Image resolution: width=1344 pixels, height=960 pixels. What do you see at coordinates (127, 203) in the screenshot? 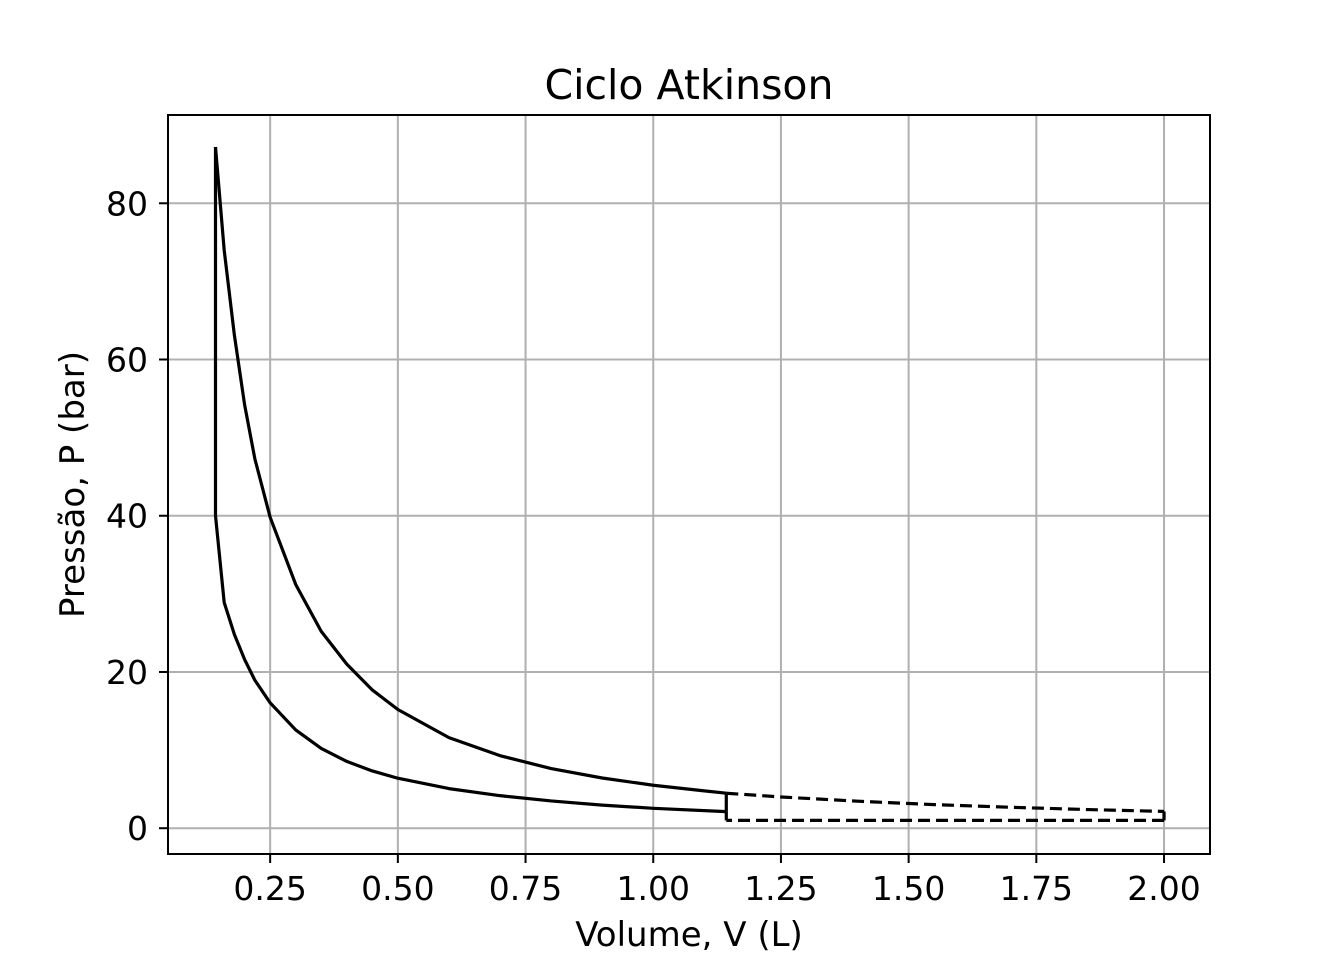
I see `y-tick-label: 80` at bounding box center [127, 203].